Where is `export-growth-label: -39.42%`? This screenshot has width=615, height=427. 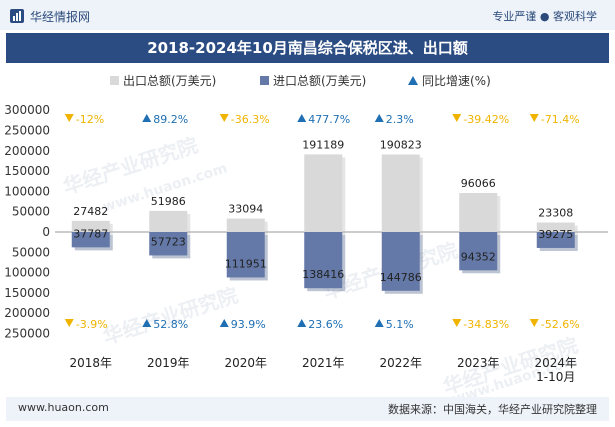 export-growth-label: -39.42% is located at coordinates (486, 119).